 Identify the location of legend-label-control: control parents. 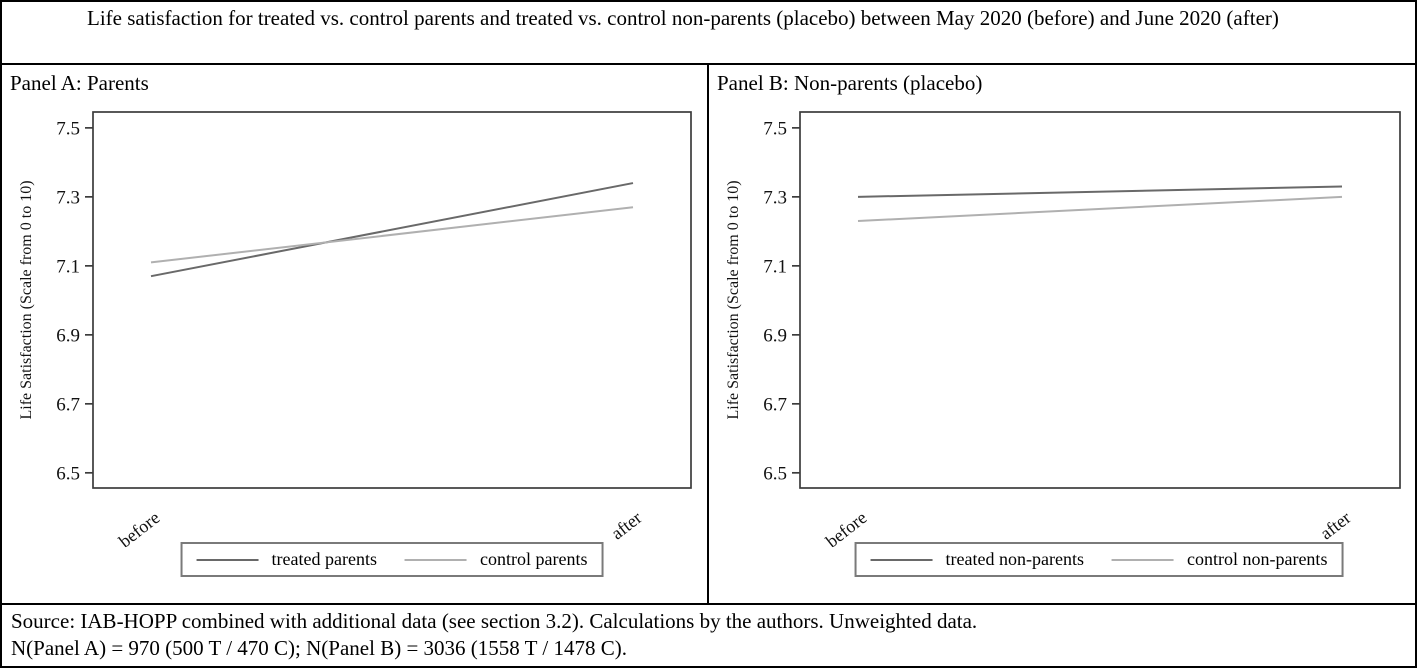
(533, 559).